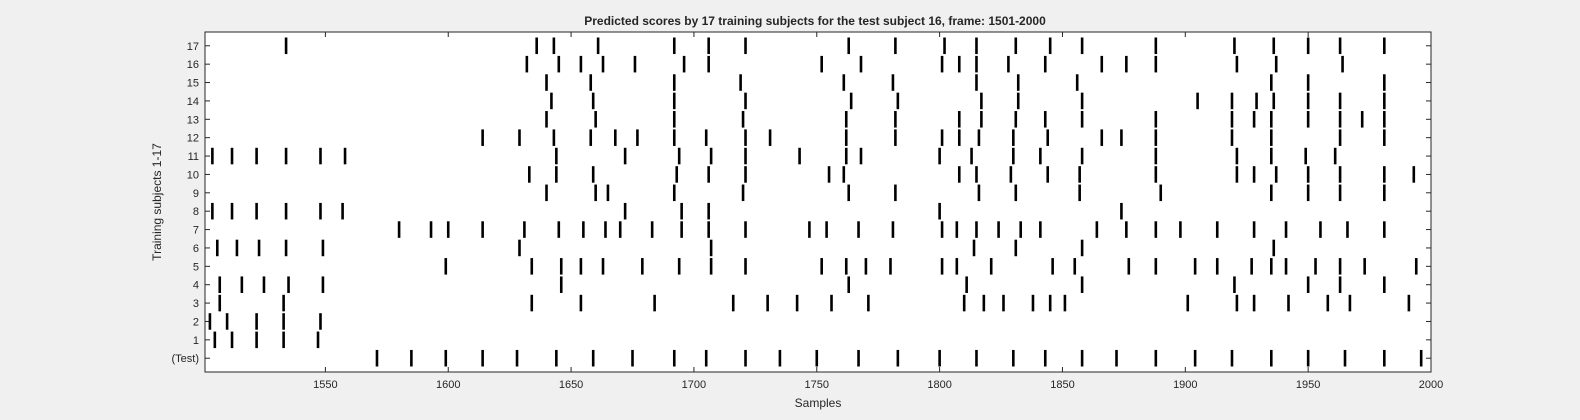 This screenshot has height=420, width=1580. I want to click on x-tick-label: 2000, so click(1431, 385).